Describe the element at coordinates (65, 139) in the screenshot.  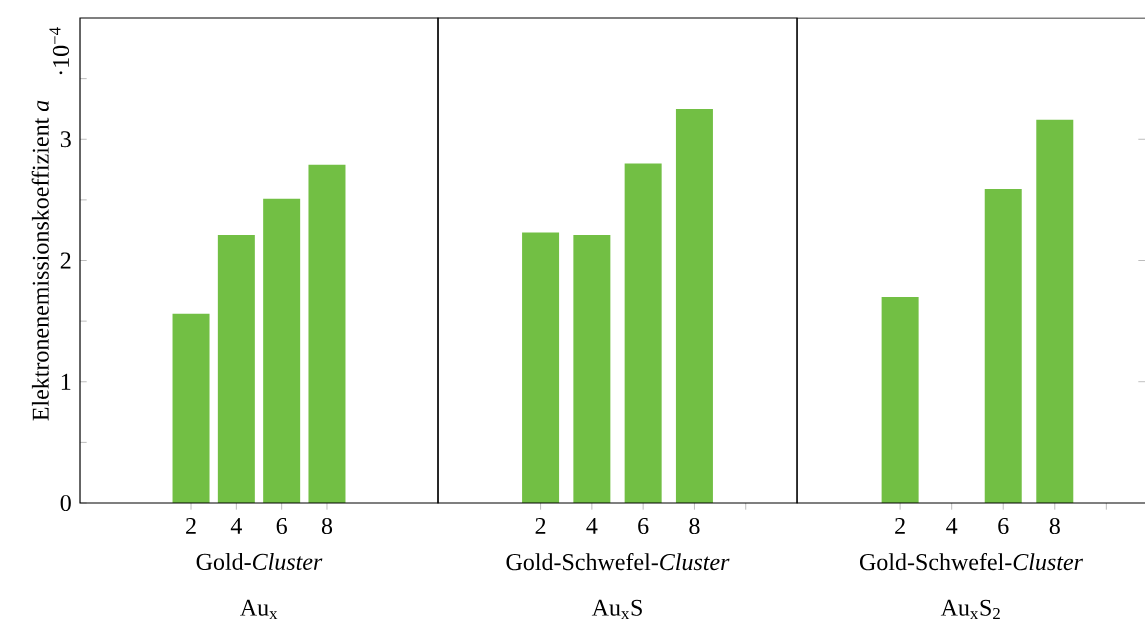
I see `y-tick-label: 3` at that location.